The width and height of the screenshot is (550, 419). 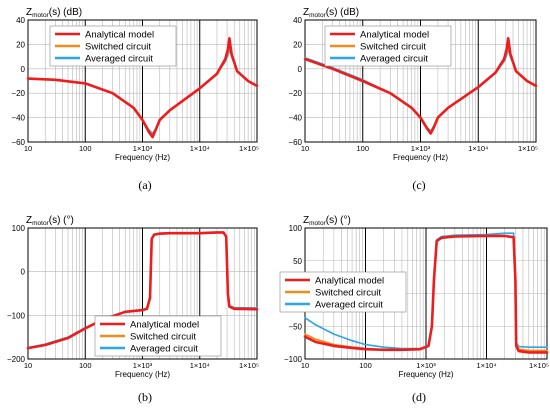 I want to click on panel-label-b: (b), so click(x=145, y=397).